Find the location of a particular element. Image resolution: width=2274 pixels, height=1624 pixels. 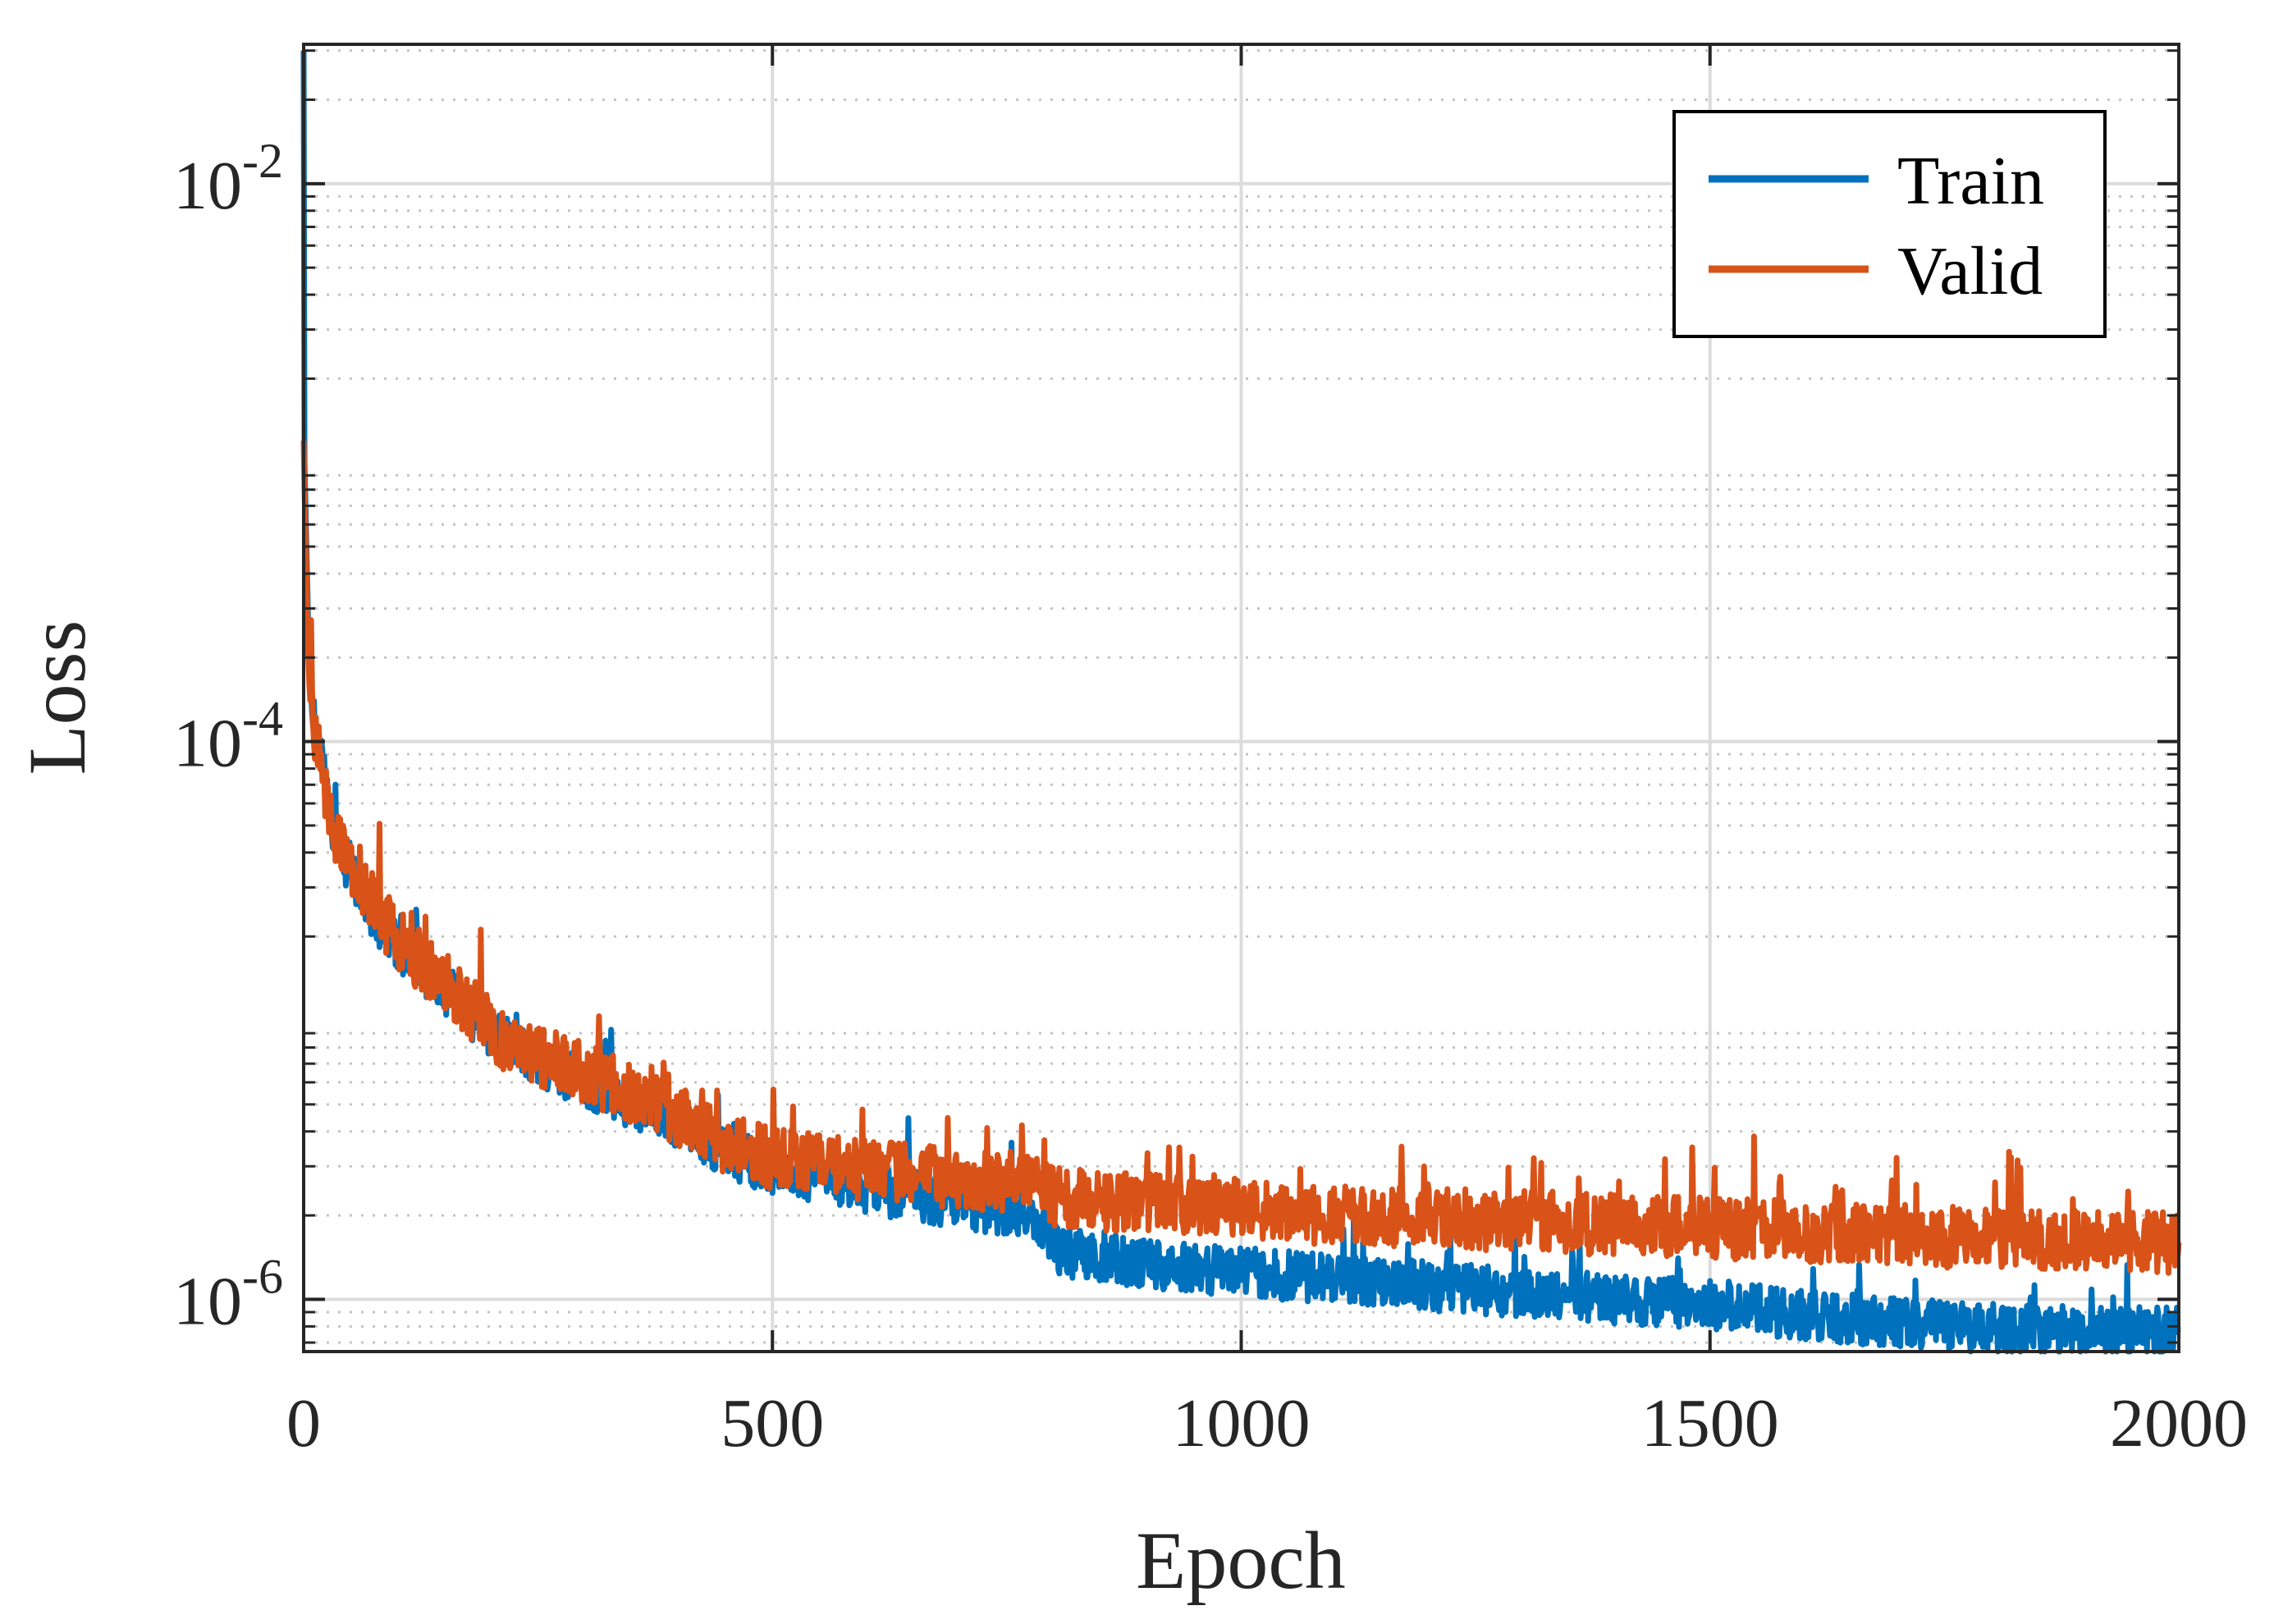

legend-box is located at coordinates (1889, 224).